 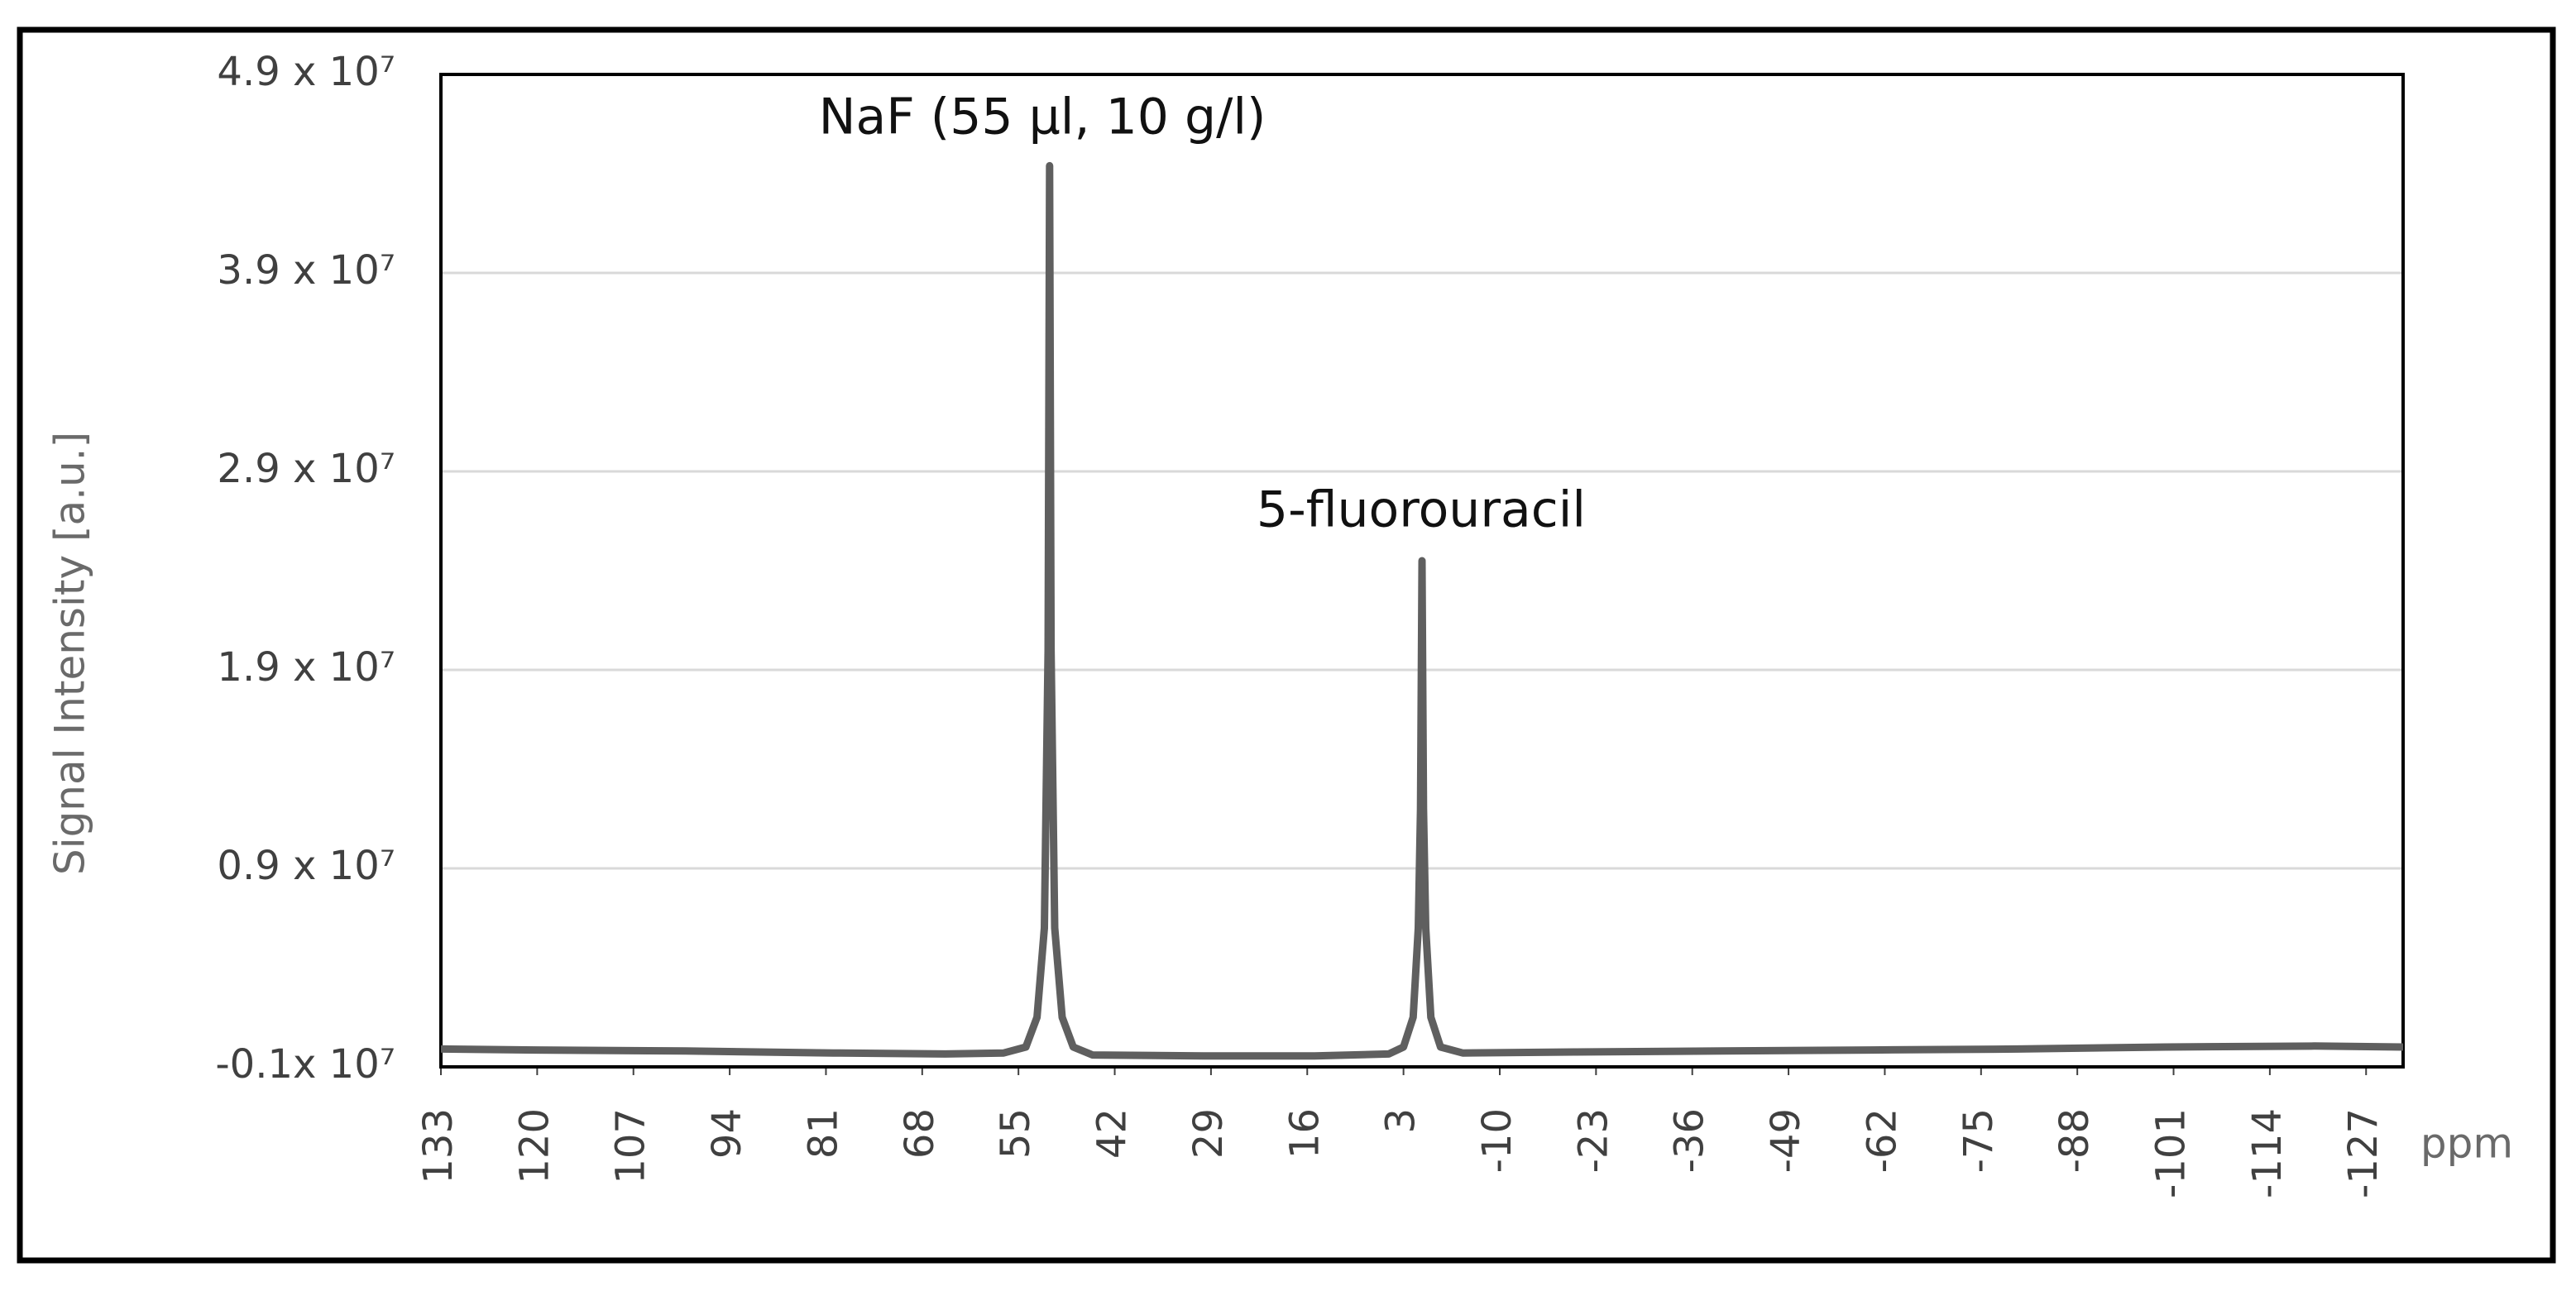 I want to click on x-tick-label: -114, so click(x=2268, y=1153).